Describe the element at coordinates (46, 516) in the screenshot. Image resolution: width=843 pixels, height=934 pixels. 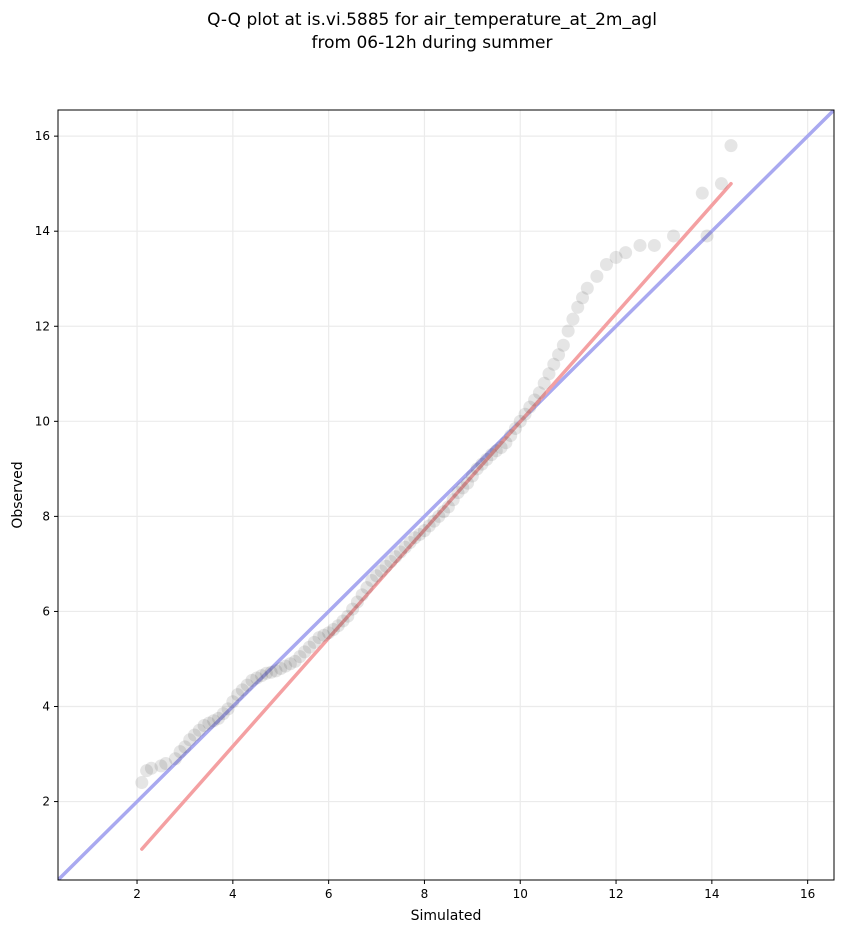
I see `y-tick-label: 8` at that location.